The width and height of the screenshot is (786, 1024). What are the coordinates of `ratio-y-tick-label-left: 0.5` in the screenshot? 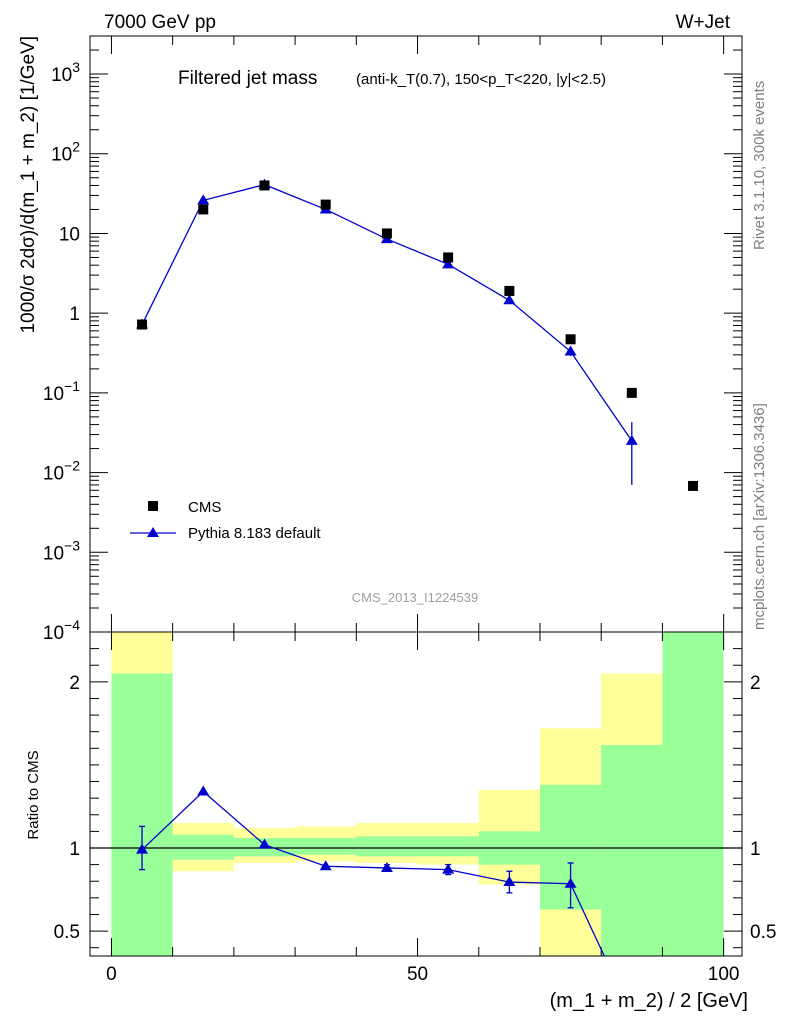 It's located at (67, 932).